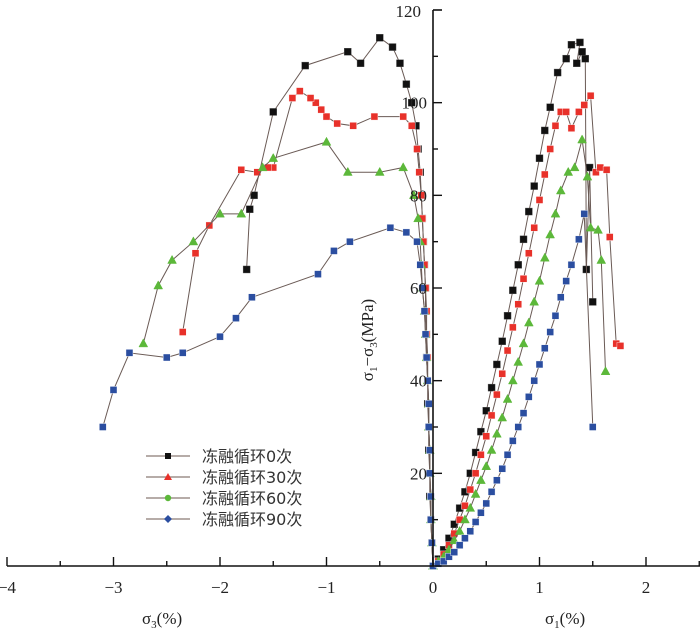 The height and width of the screenshot is (632, 700). What do you see at coordinates (326, 587) in the screenshot?
I see `x-tick-label: −1` at bounding box center [326, 587].